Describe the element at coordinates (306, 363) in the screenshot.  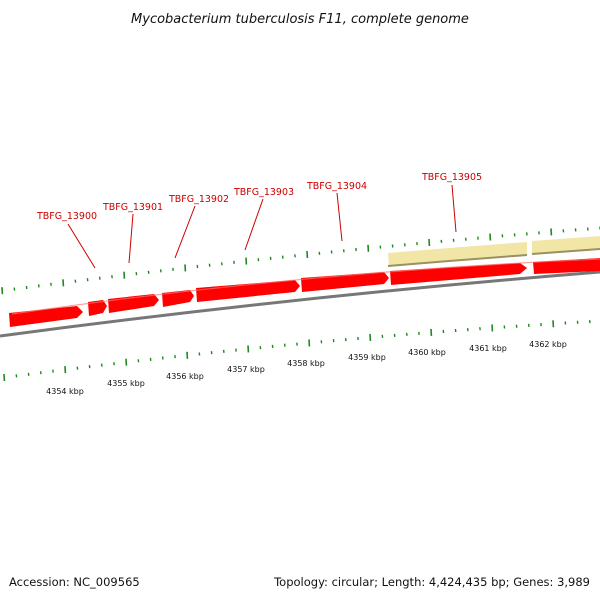
I see `position-label: 4358 kbp` at that location.